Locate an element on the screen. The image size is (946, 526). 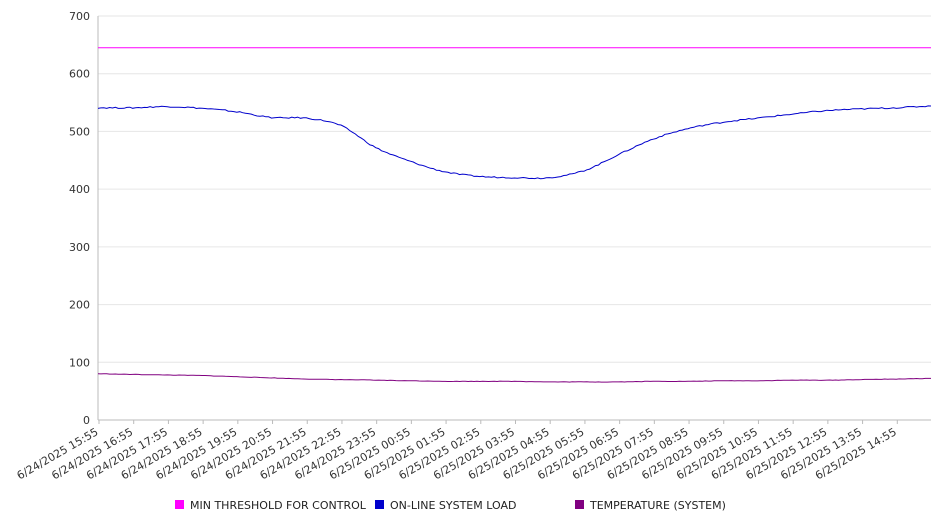
y-tick-label: 500 is located at coordinates (79, 131).